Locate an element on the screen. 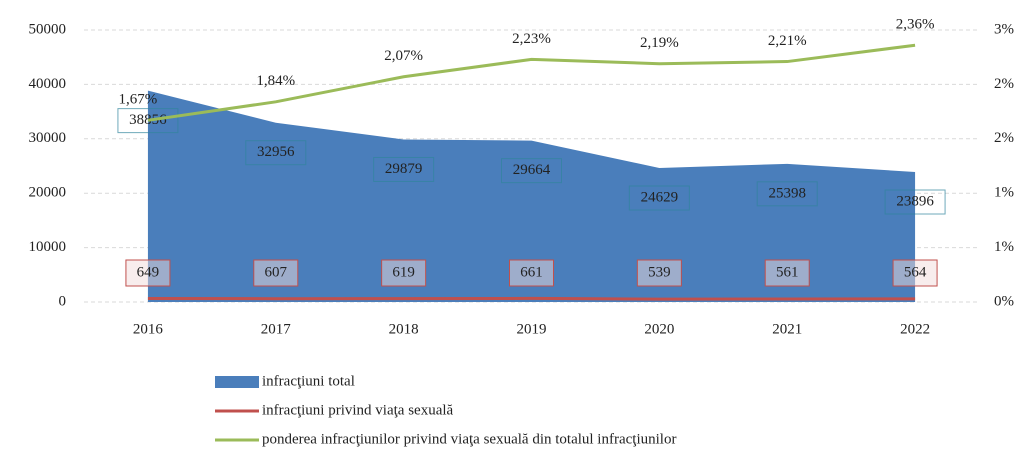  y-tick-label: 10000 is located at coordinates (48, 247).